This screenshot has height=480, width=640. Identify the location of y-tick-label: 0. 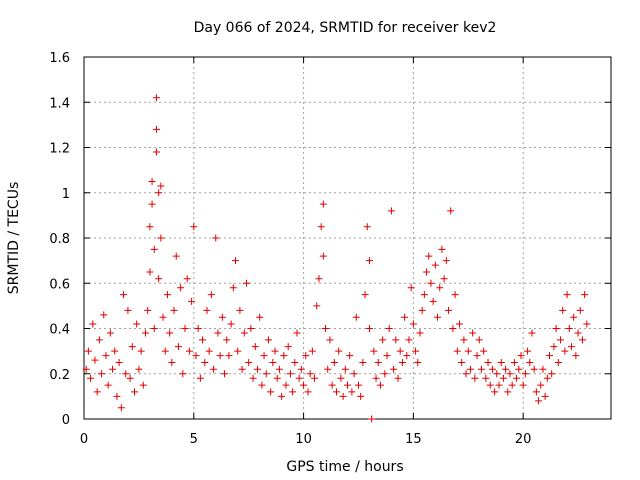
(66, 420).